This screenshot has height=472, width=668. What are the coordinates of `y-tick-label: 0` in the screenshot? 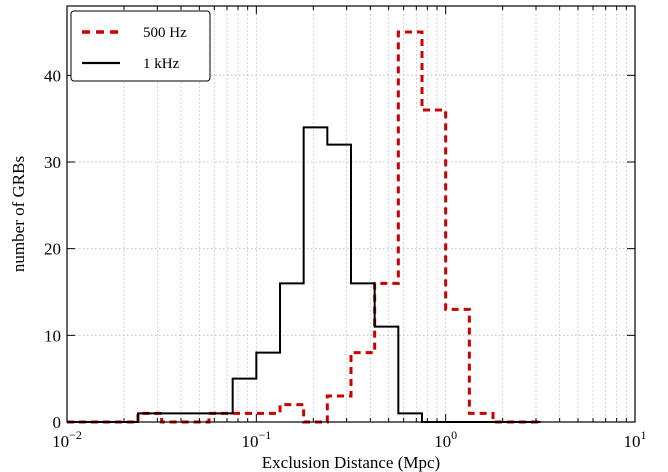 It's located at (57, 422).